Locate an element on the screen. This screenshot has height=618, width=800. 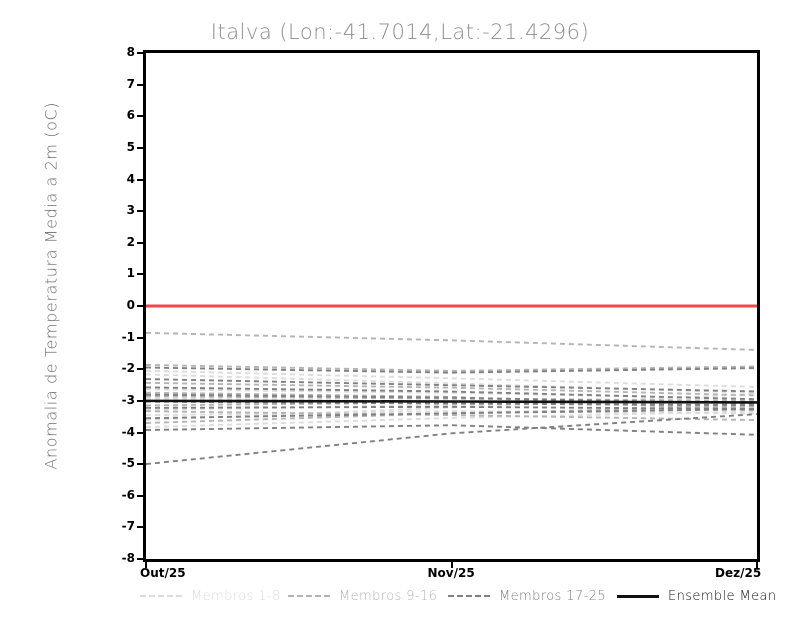
legend-entry: Membros 1-8 is located at coordinates (210, 596).